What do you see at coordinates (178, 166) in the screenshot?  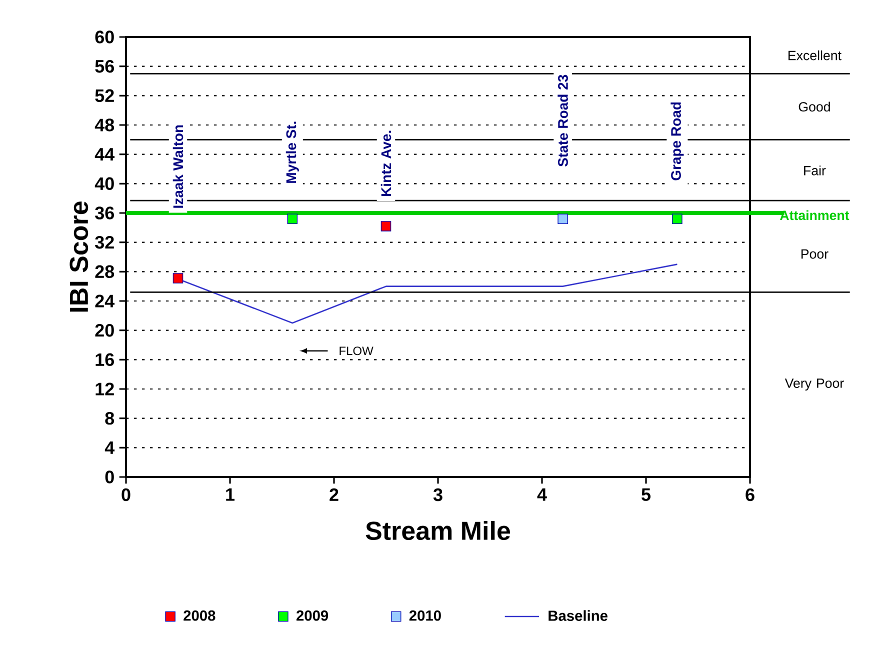 I see `annotation: Izaak Walton` at bounding box center [178, 166].